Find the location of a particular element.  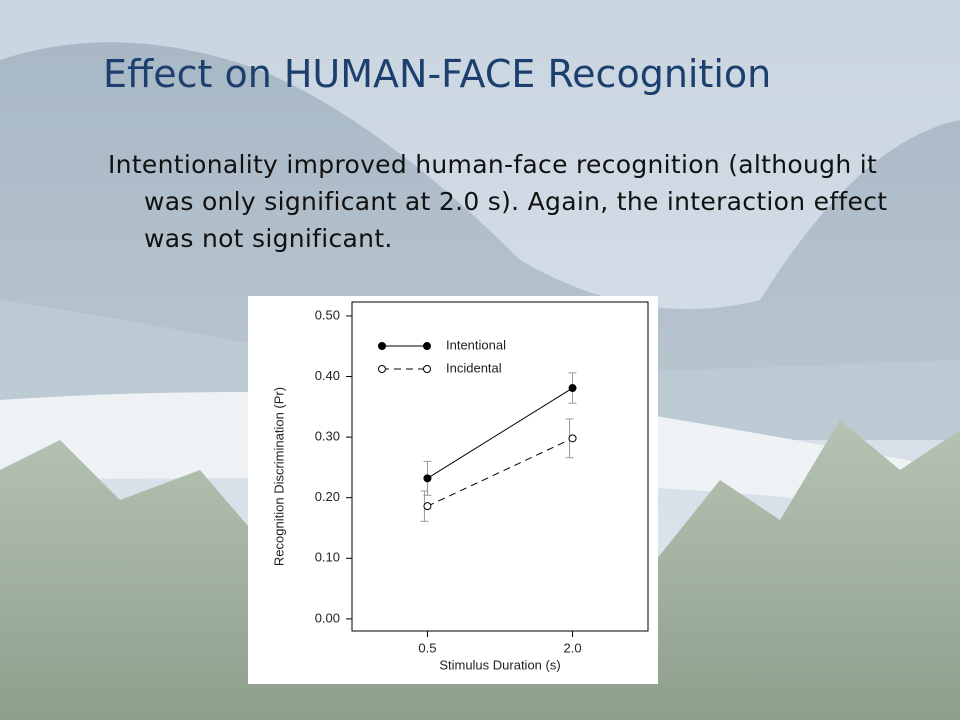

plot-frame is located at coordinates (500, 466).